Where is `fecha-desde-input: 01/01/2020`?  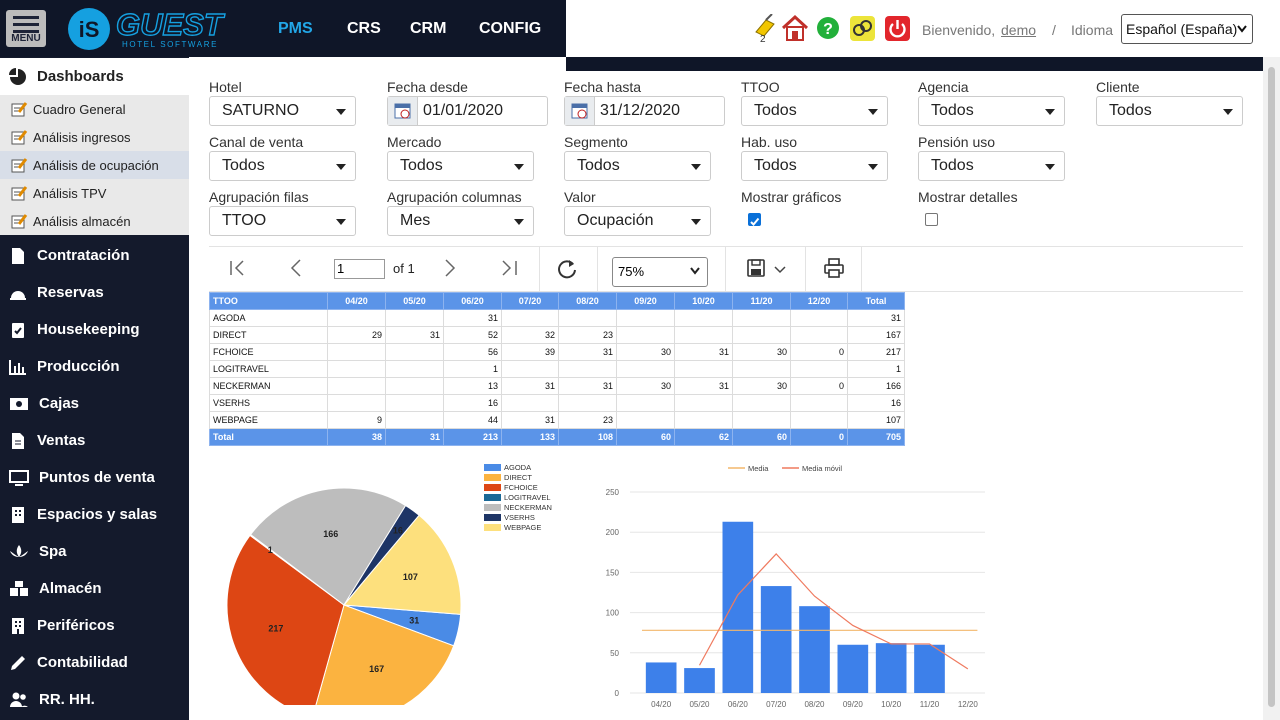 fecha-desde-input: 01/01/2020 is located at coordinates (467, 111).